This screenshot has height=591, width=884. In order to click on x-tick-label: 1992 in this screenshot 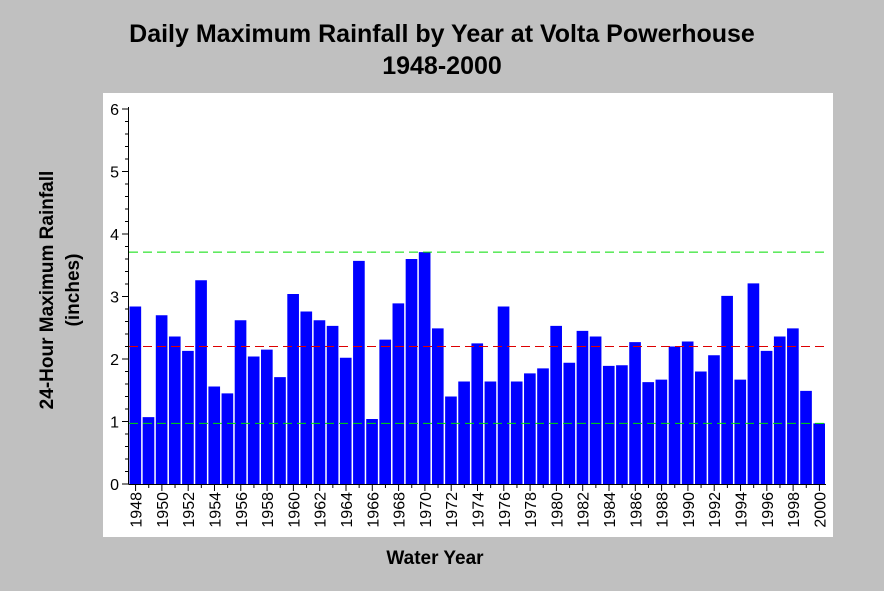, I will do `click(715, 510)`.